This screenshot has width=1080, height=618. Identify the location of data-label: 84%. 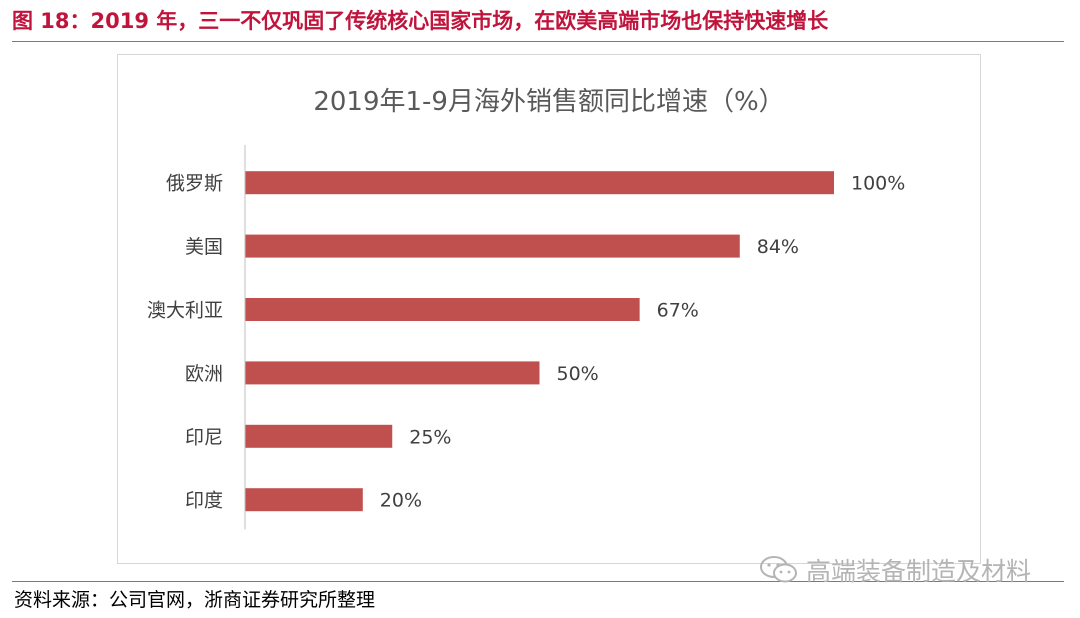
(778, 247).